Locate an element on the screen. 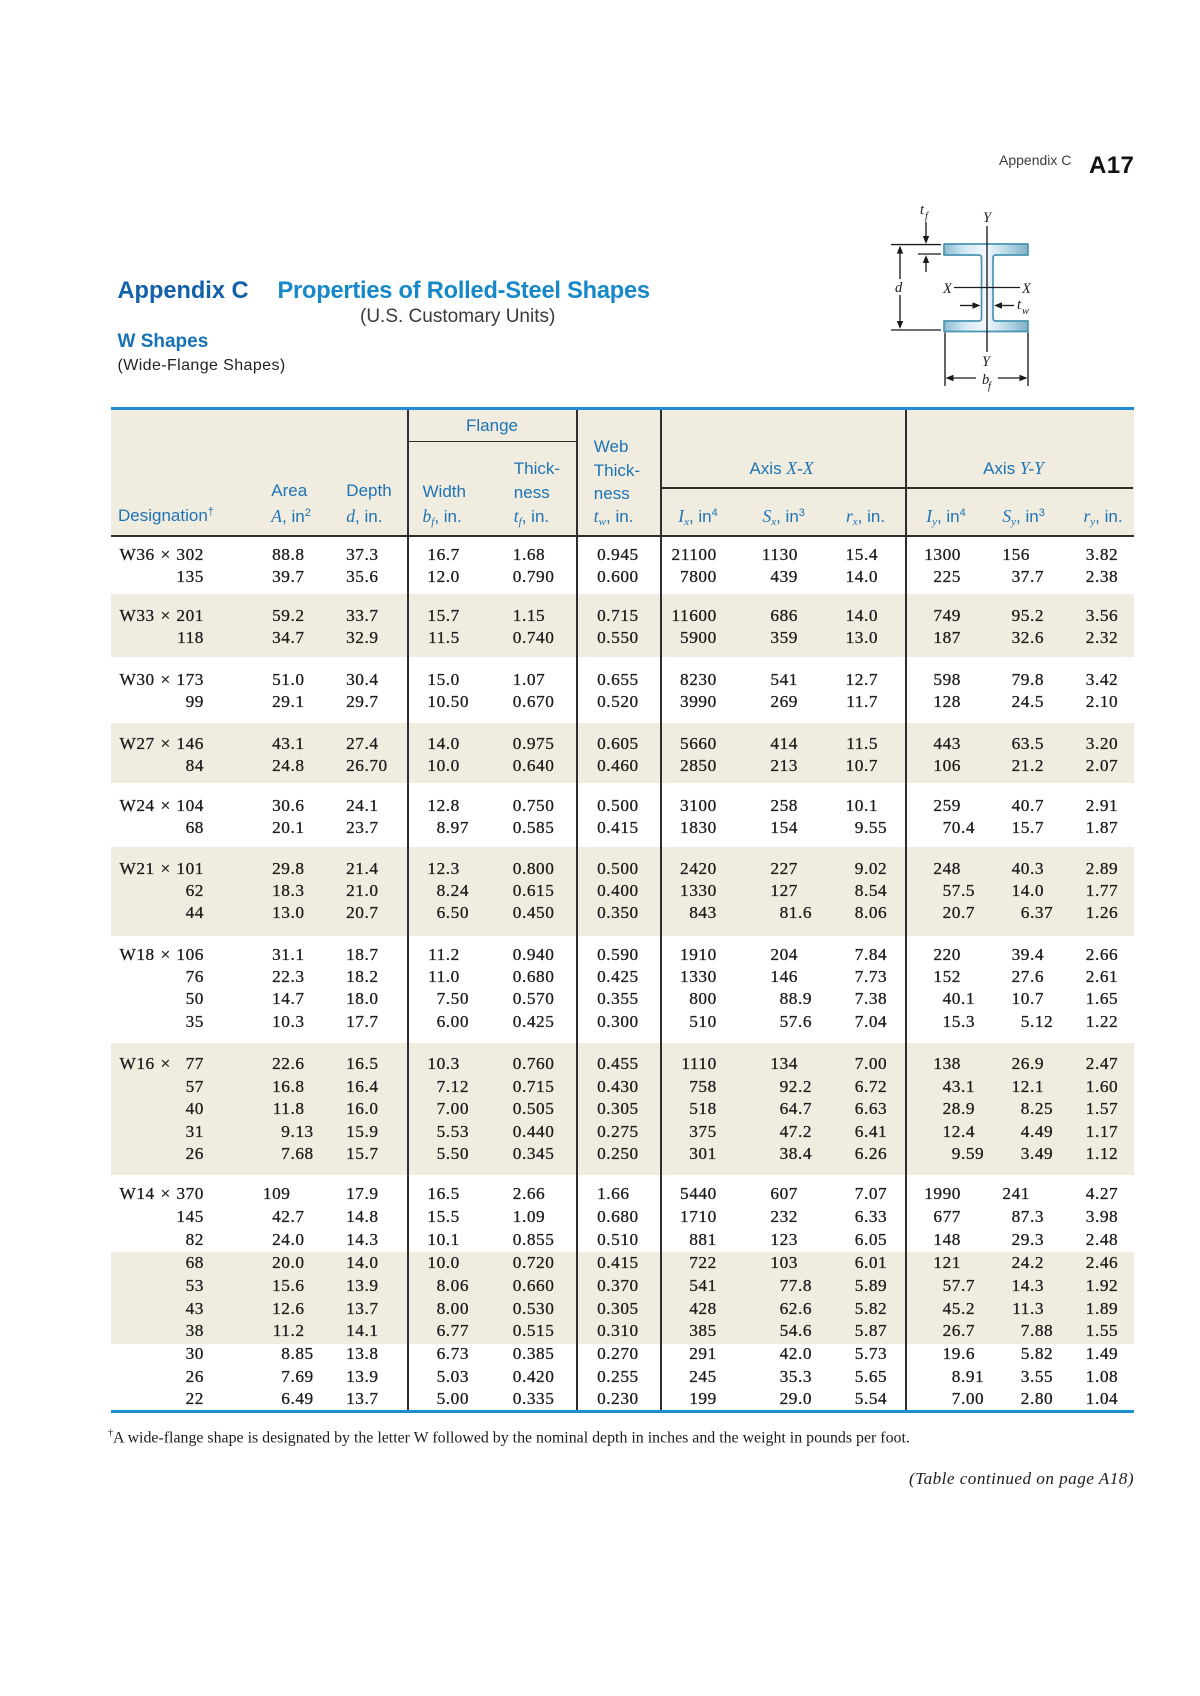 This screenshot has height=1696, width=1200. svg-text: b is located at coordinates (985, 380).